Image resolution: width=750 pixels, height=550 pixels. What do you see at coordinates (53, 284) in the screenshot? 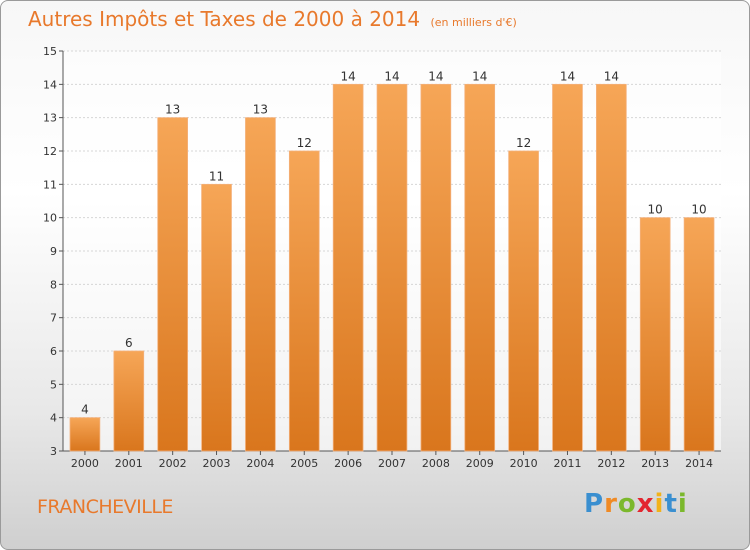
I see `y-tick-label: 8` at bounding box center [53, 284].